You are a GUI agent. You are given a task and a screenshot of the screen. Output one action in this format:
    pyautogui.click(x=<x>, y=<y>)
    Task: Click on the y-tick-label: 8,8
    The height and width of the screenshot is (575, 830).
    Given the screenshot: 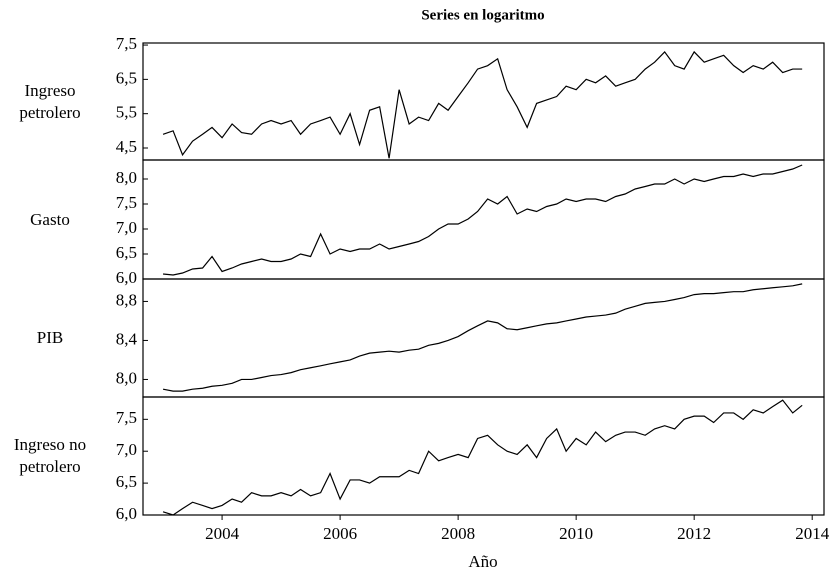 What is the action you would take?
    pyautogui.click(x=126, y=299)
    